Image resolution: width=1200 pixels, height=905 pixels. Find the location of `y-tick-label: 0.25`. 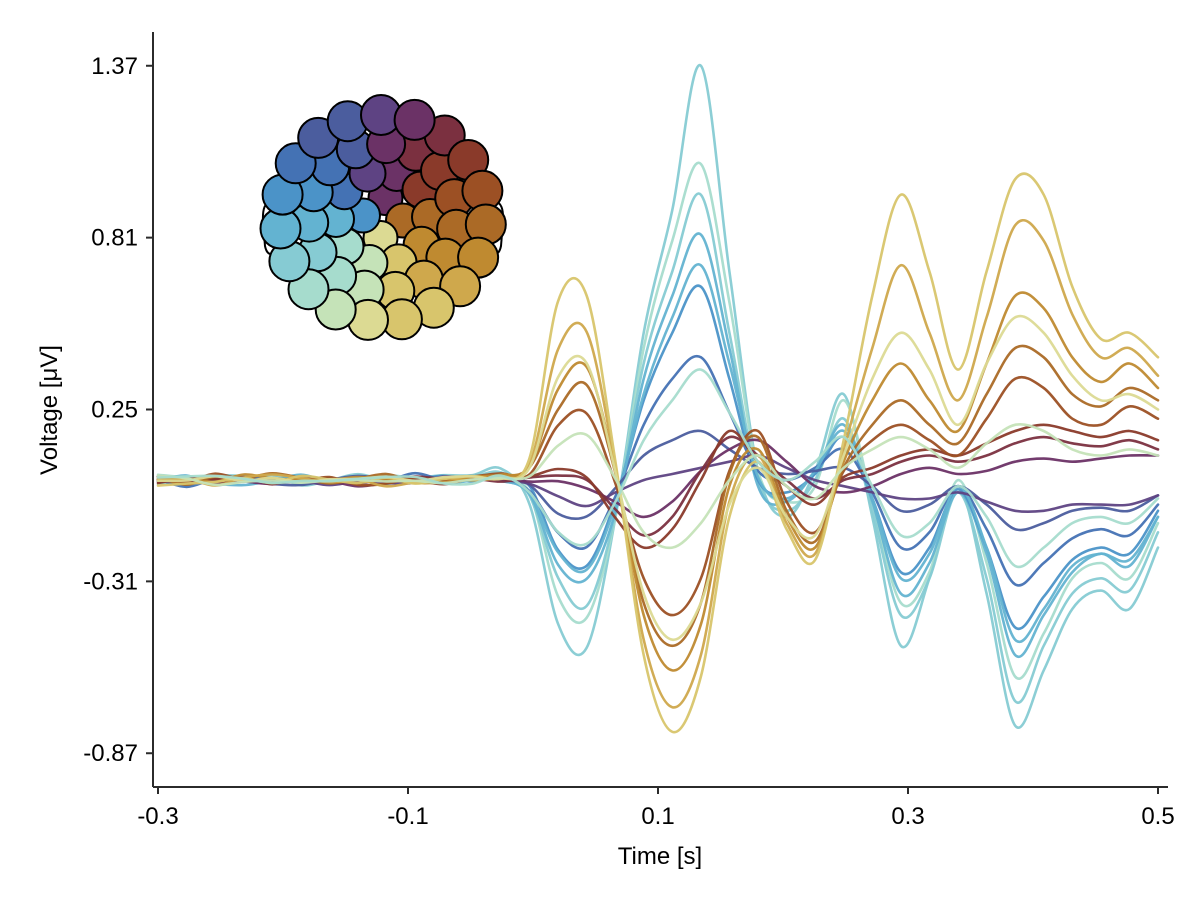

y-tick-label: 0.25 is located at coordinates (114, 410).